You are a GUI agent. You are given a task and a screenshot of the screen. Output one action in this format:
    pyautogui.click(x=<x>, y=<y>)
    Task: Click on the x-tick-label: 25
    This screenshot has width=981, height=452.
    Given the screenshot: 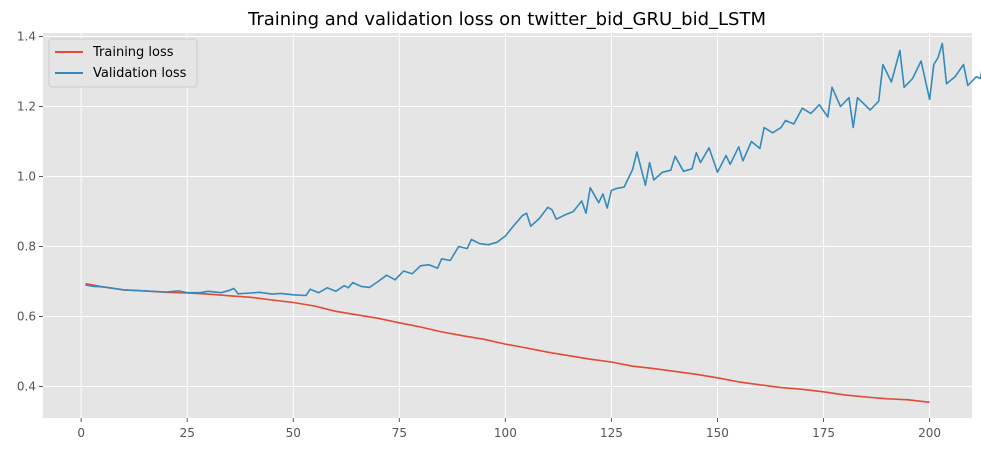 What is the action you would take?
    pyautogui.click(x=187, y=433)
    